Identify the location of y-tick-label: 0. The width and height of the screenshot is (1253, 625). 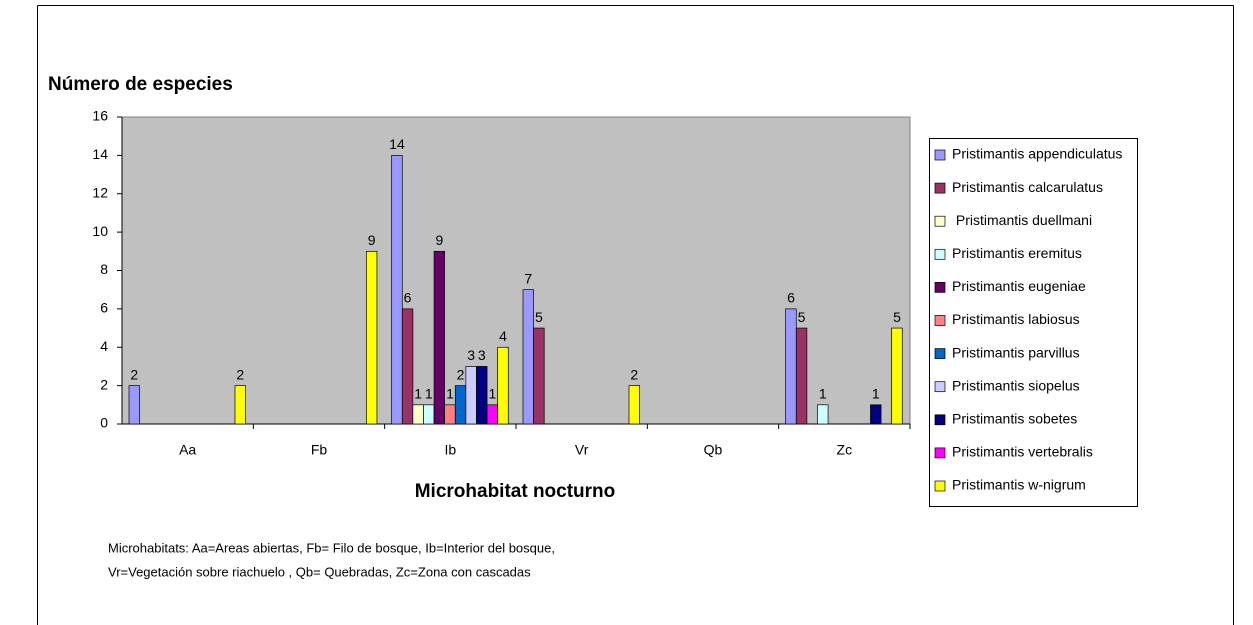
(104, 423).